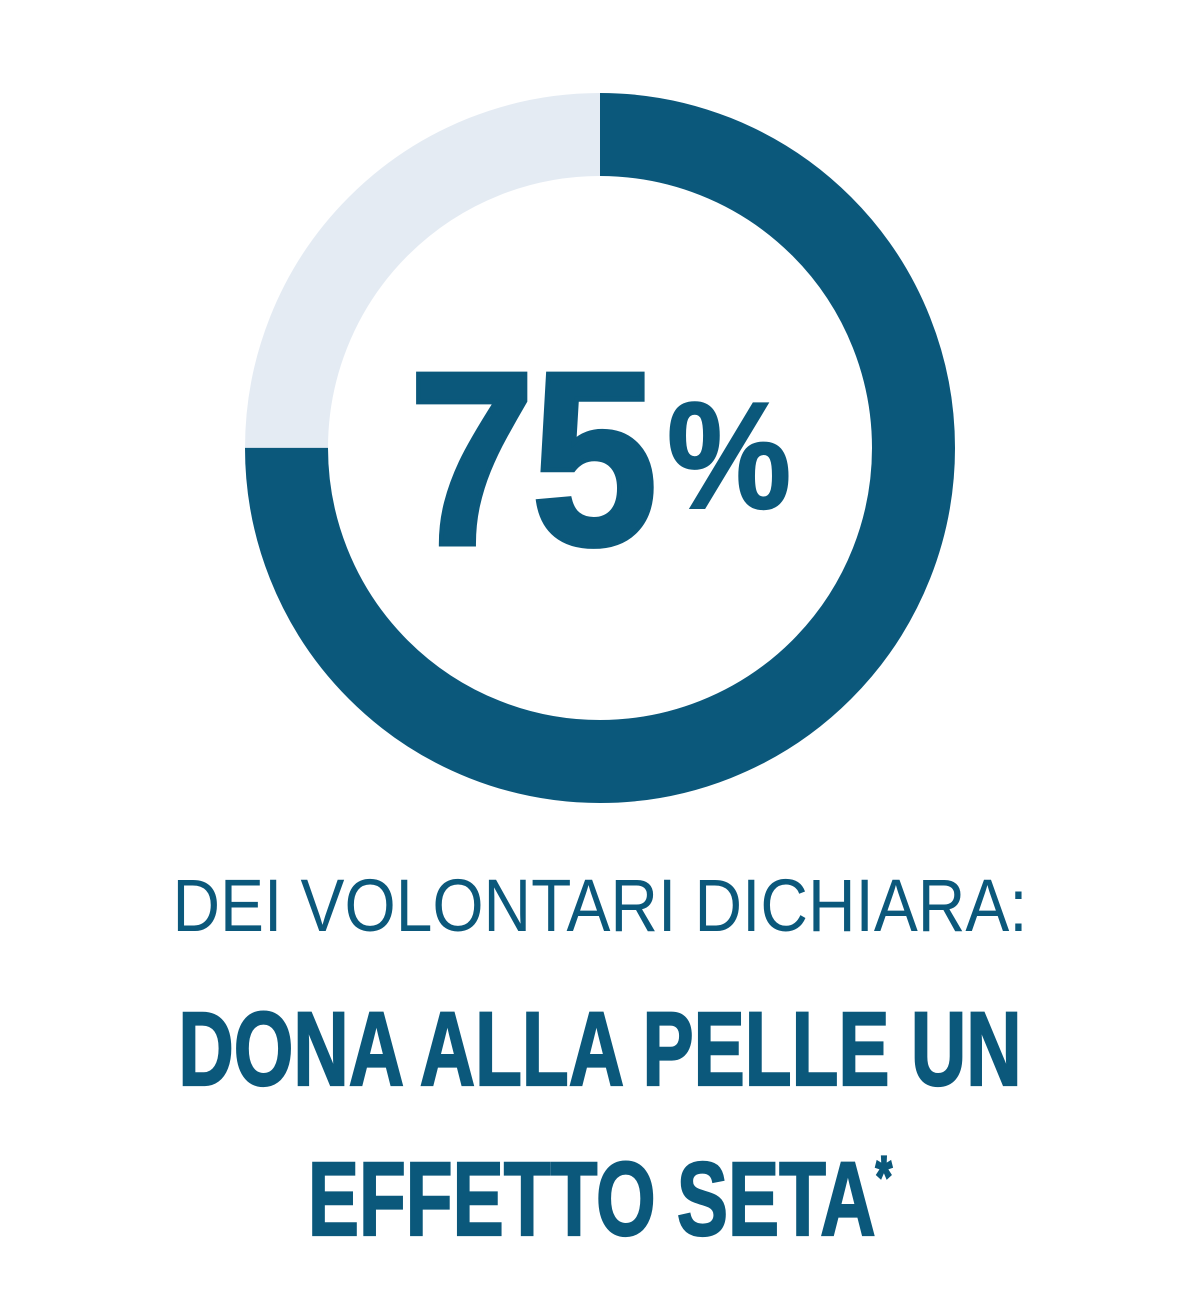  What do you see at coordinates (533, 458) in the screenshot?
I see `percentage-value: 75` at bounding box center [533, 458].